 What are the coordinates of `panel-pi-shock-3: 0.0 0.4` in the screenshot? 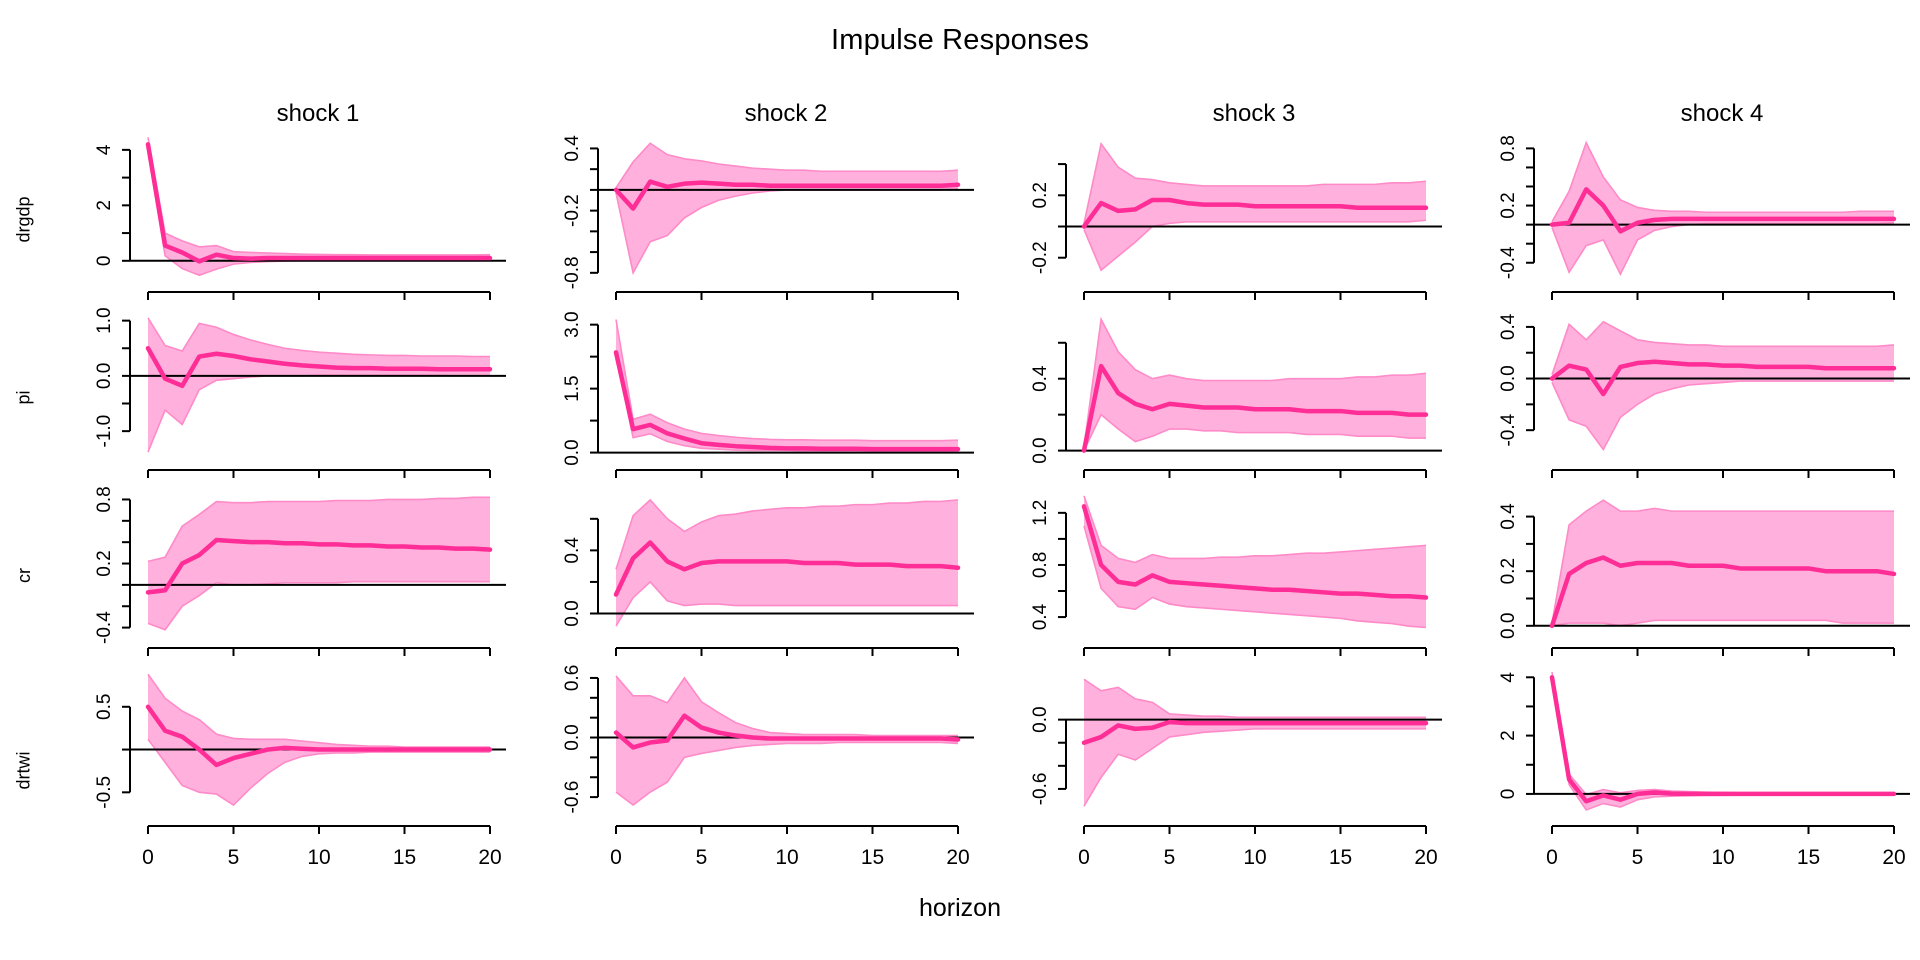 It's located at (1218, 397).